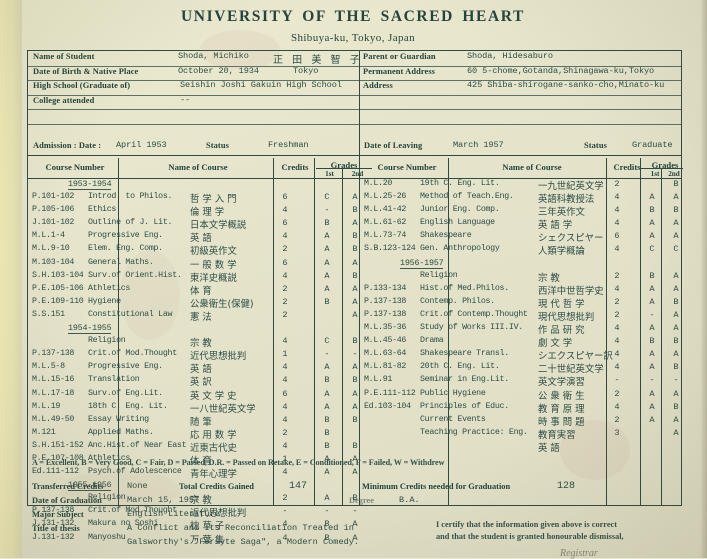 Image resolution: width=707 pixels, height=559 pixels. What do you see at coordinates (390, 393) in the screenshot?
I see `course-number-cell: P.E.111-112` at bounding box center [390, 393].